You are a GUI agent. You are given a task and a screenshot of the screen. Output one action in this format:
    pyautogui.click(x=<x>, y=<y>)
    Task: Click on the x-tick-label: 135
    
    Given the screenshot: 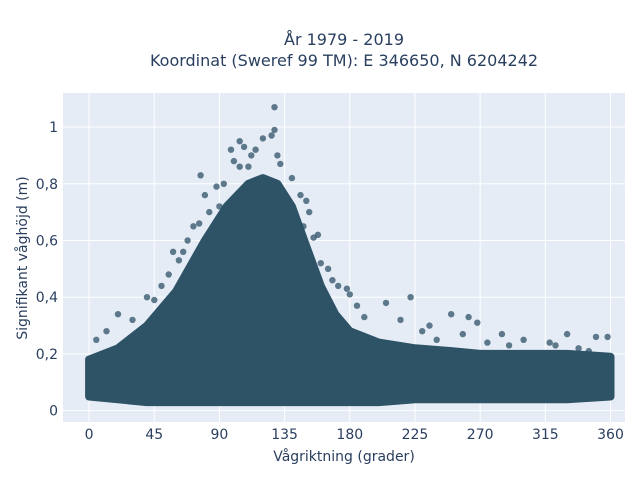 What is the action you would take?
    pyautogui.click(x=284, y=435)
    